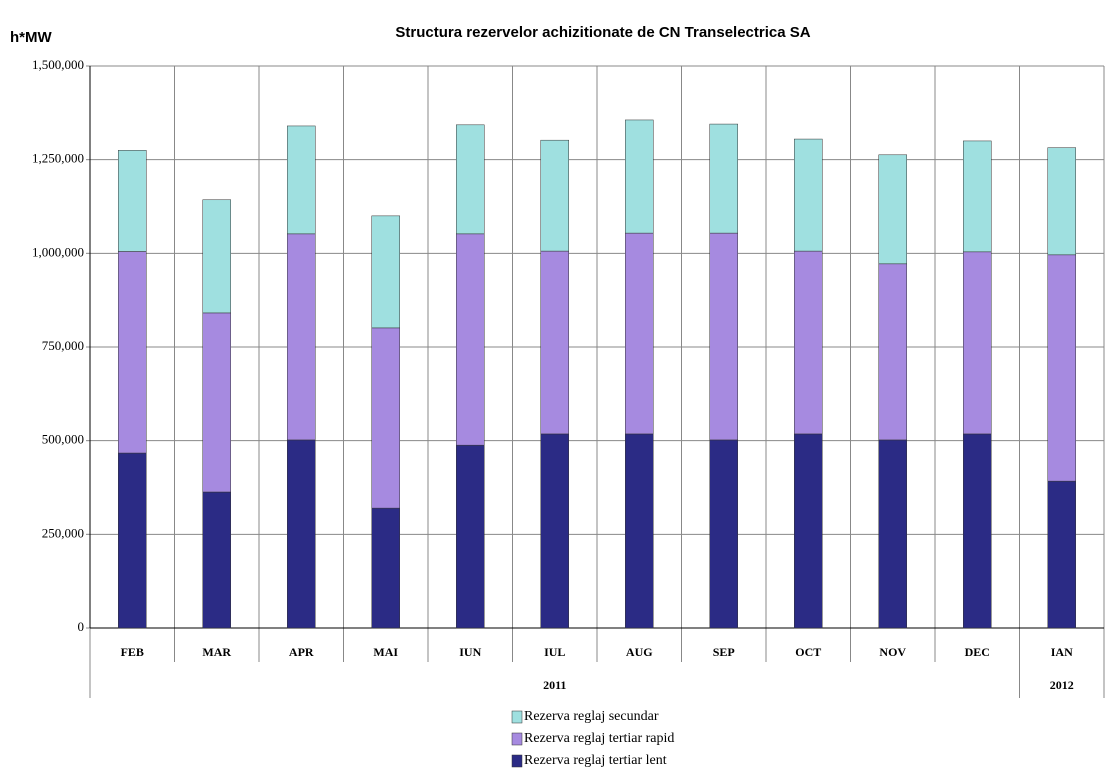 The height and width of the screenshot is (780, 1106). I want to click on x-tick-label: FEB, so click(132, 652).